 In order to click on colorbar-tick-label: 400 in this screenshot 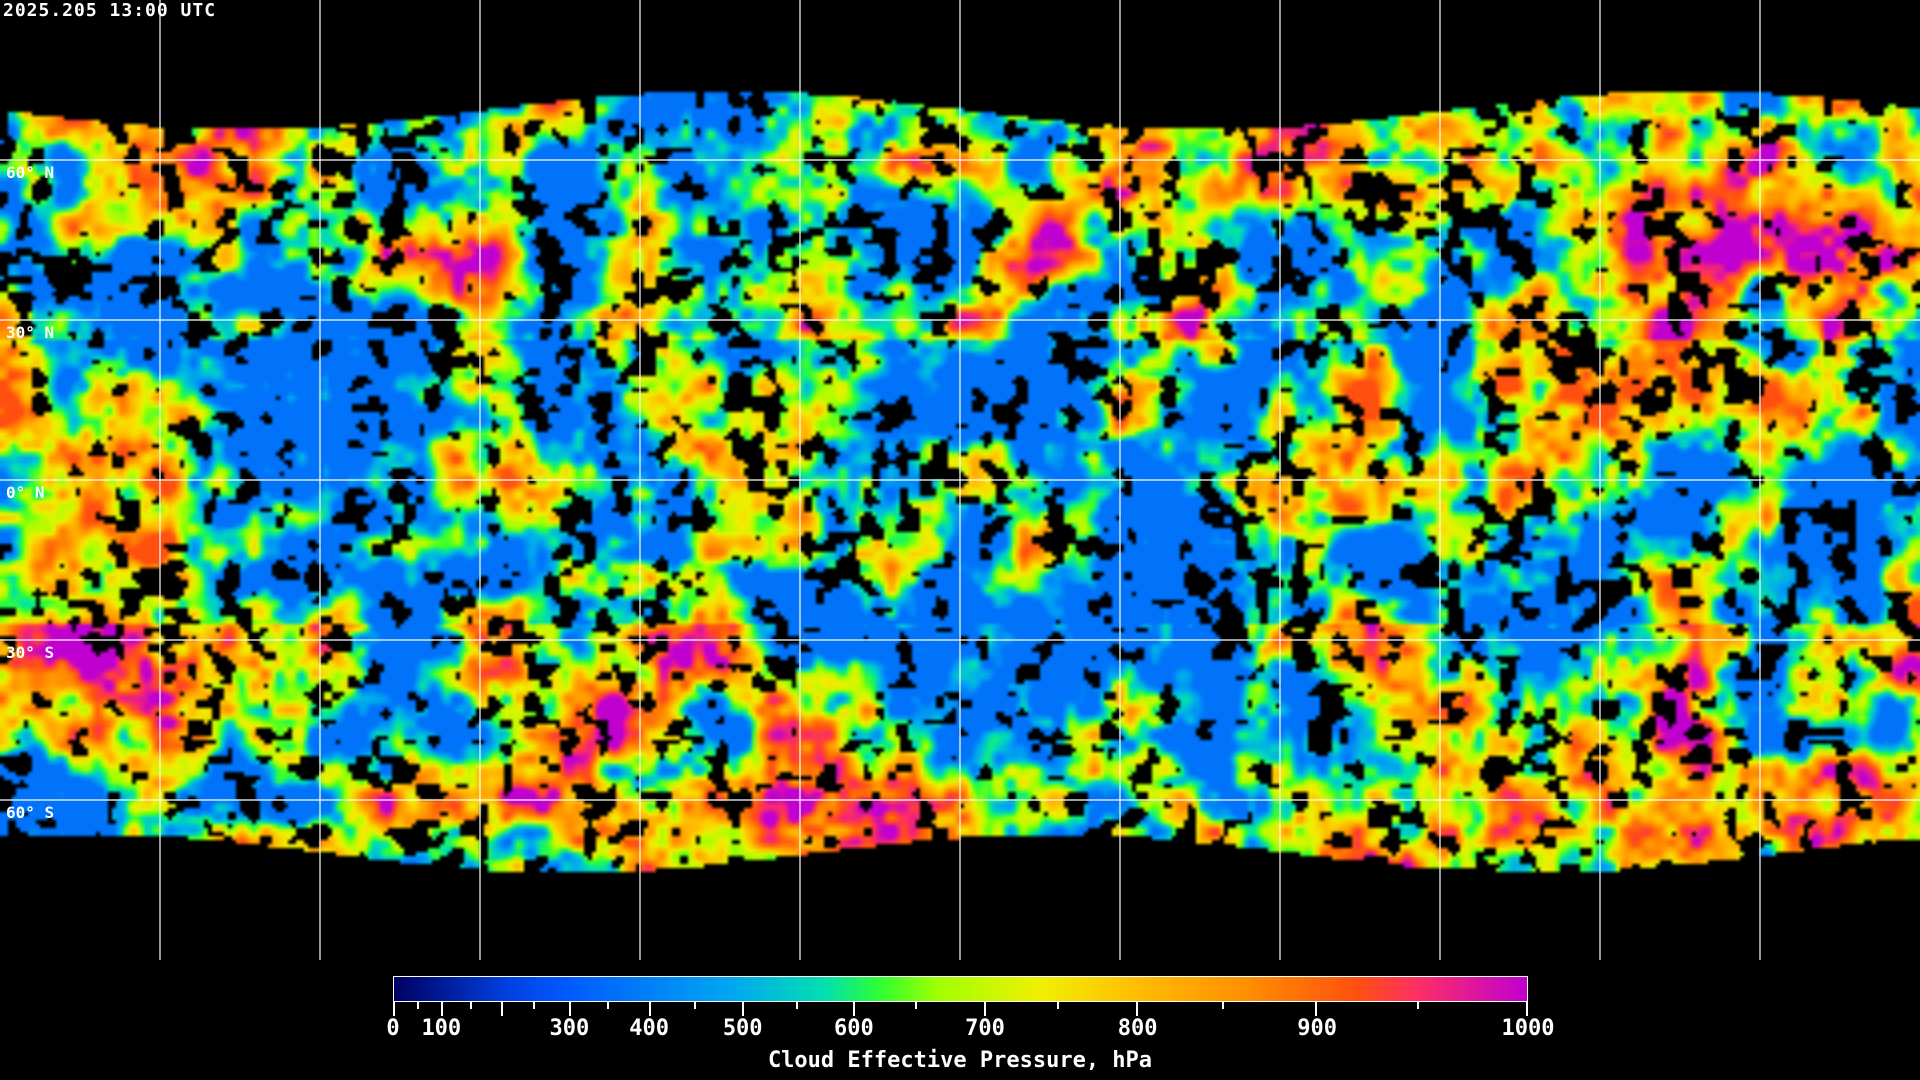, I will do `click(649, 1028)`.